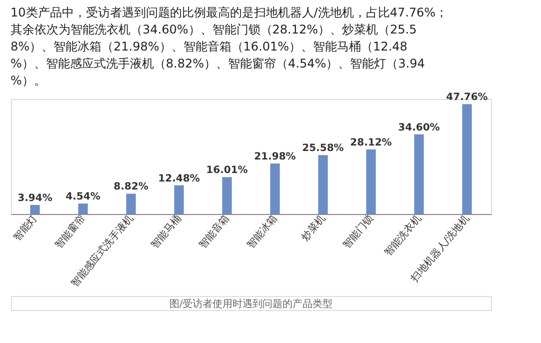 Image resolution: width=541 pixels, height=343 pixels. I want to click on data-label: 28.12%, so click(371, 142).